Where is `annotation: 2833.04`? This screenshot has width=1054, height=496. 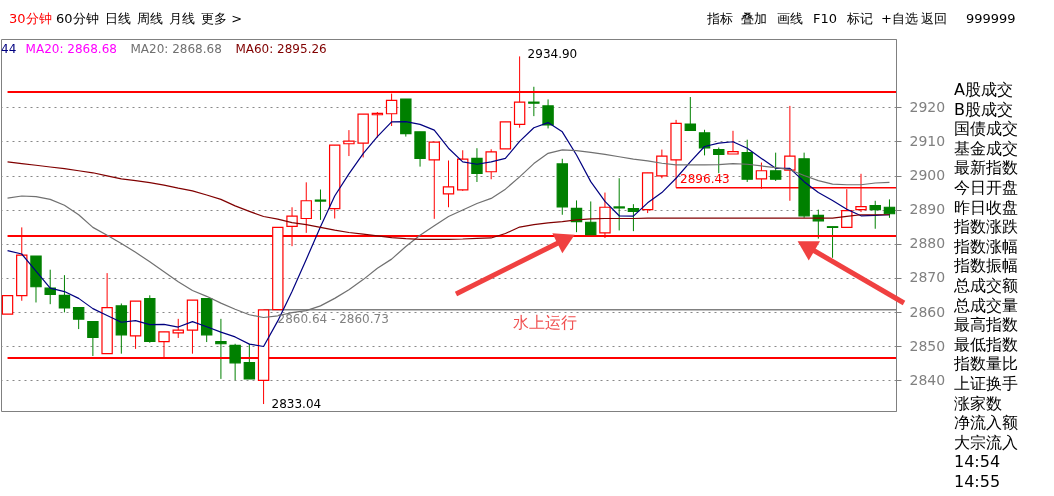 annotation: 2833.04 is located at coordinates (296, 404).